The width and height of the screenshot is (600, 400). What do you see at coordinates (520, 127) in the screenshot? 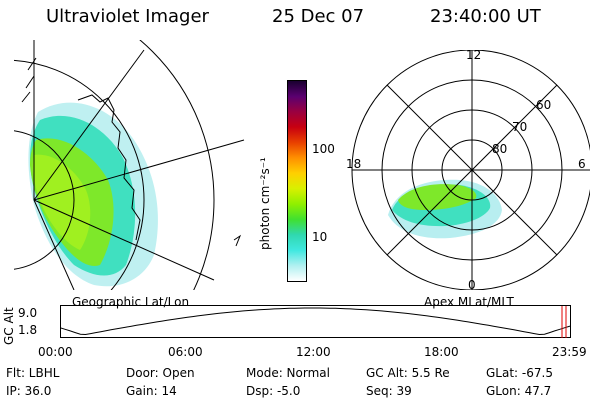
I see `mlat-label-70: 70` at bounding box center [520, 127].